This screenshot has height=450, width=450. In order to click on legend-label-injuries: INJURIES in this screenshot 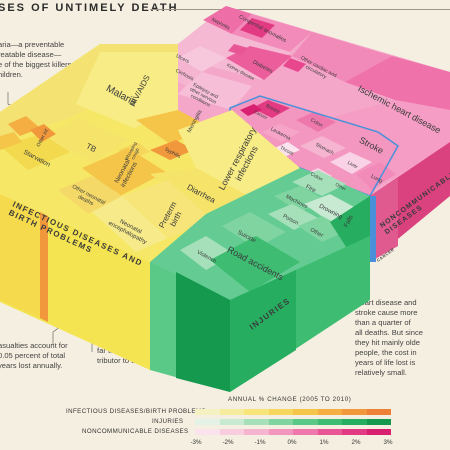, I will do `click(168, 421)`.